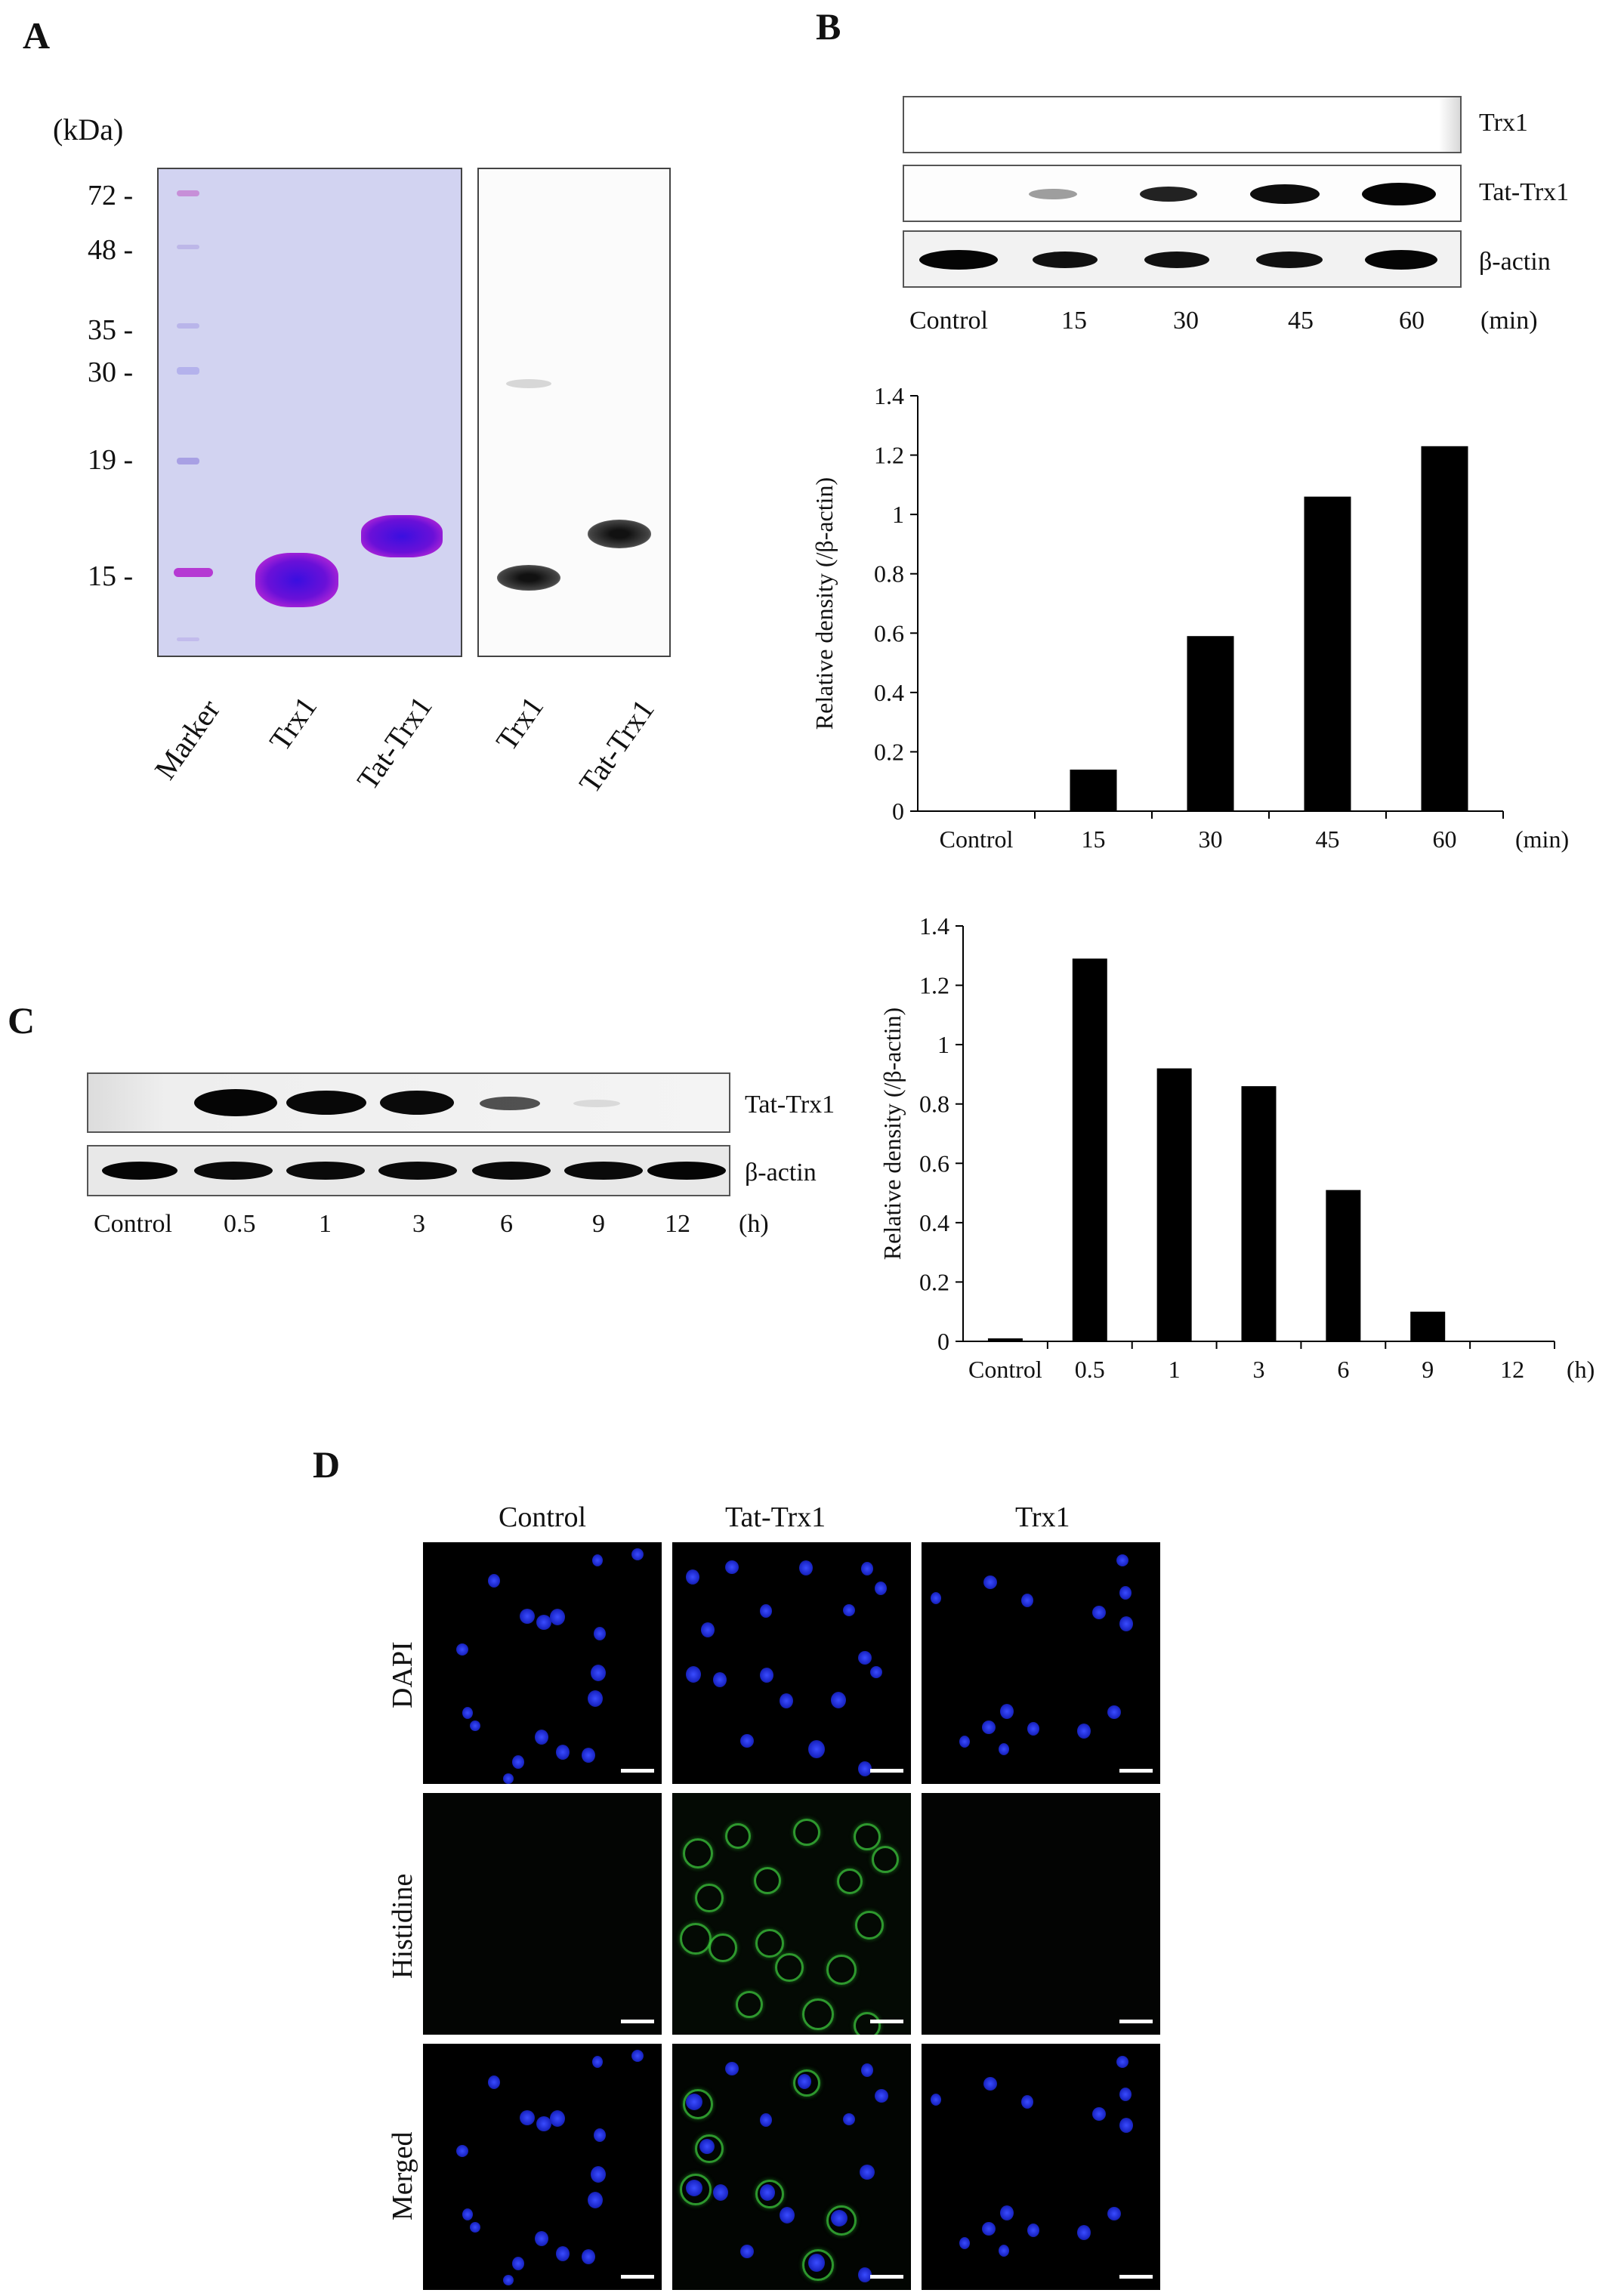  Describe the element at coordinates (1186, 321) in the screenshot. I see `blot-b-lane-30: 30` at that location.